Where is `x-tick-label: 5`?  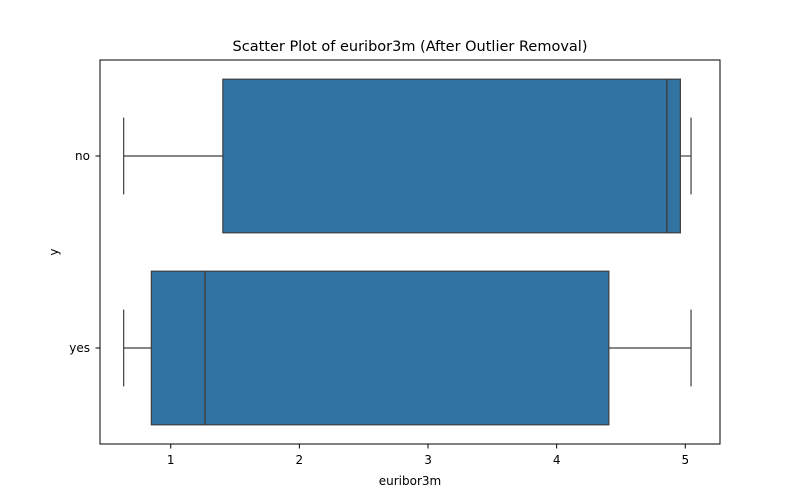 x-tick-label: 5 is located at coordinates (685, 460).